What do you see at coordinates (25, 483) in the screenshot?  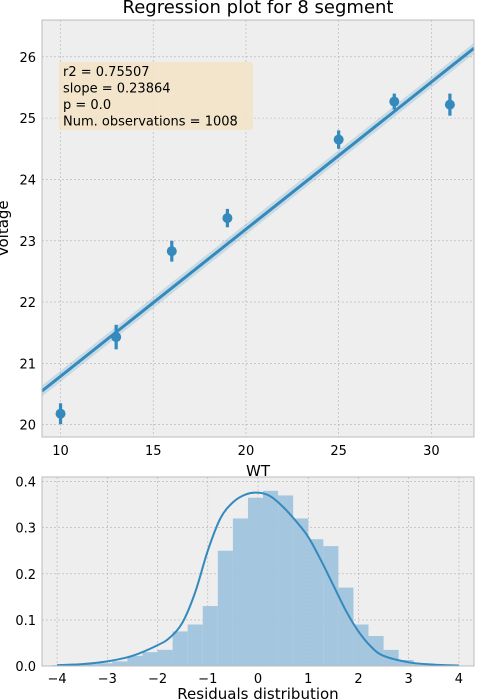 I see `y-tick-label: 0.4` at bounding box center [25, 483].